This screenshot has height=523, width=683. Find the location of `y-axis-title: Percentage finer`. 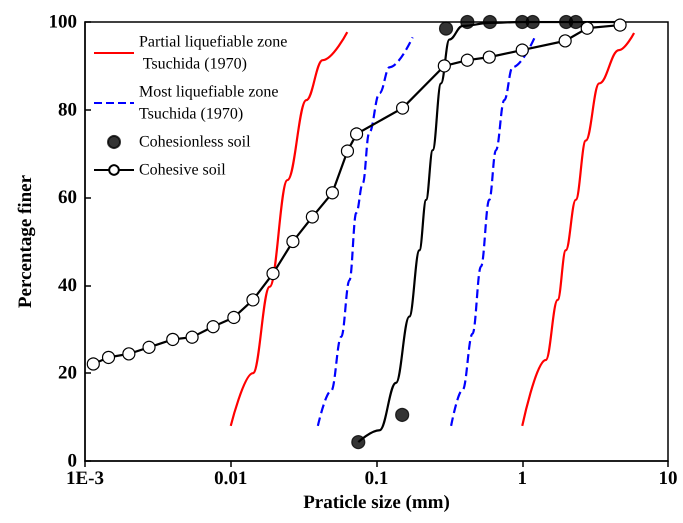

y-axis-title: Percentage finer is located at coordinates (25, 241).